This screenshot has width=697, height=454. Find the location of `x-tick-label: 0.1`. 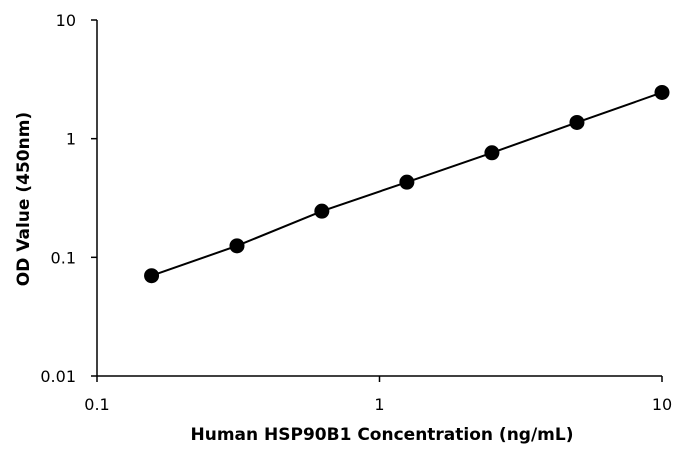

x-tick-label: 0.1 is located at coordinates (96, 404).